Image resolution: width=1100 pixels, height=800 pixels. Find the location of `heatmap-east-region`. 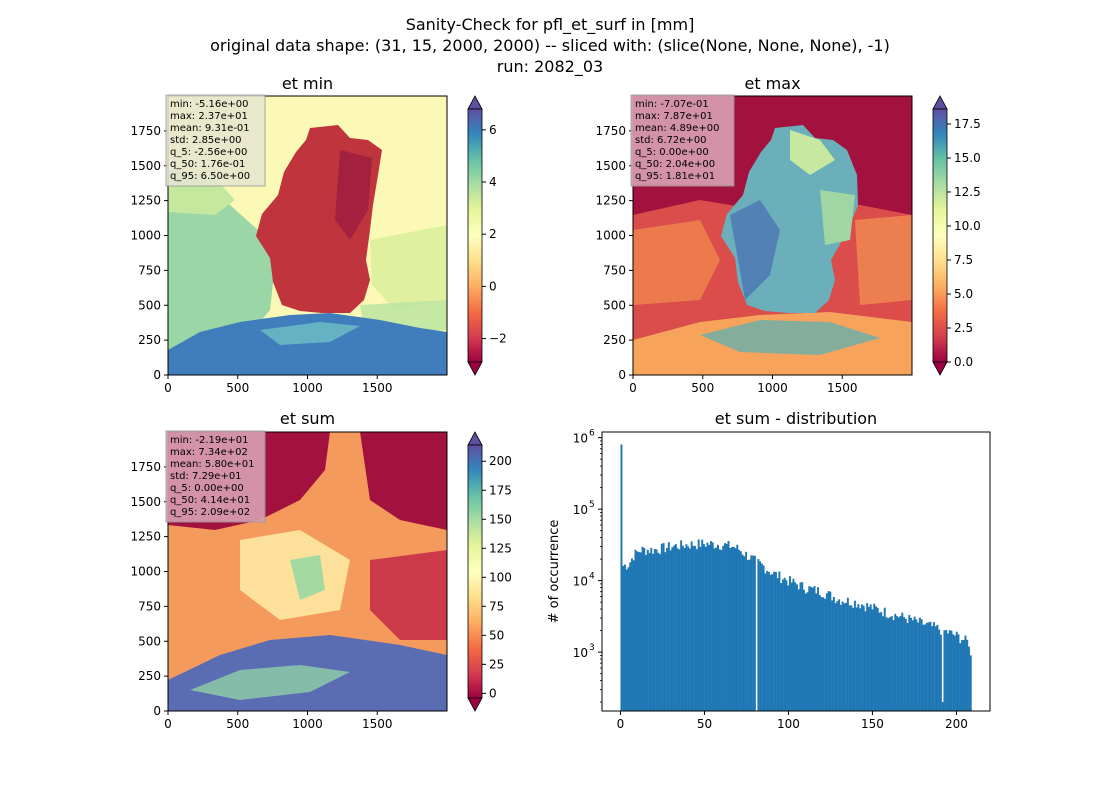

heatmap-east-region is located at coordinates (408, 267).